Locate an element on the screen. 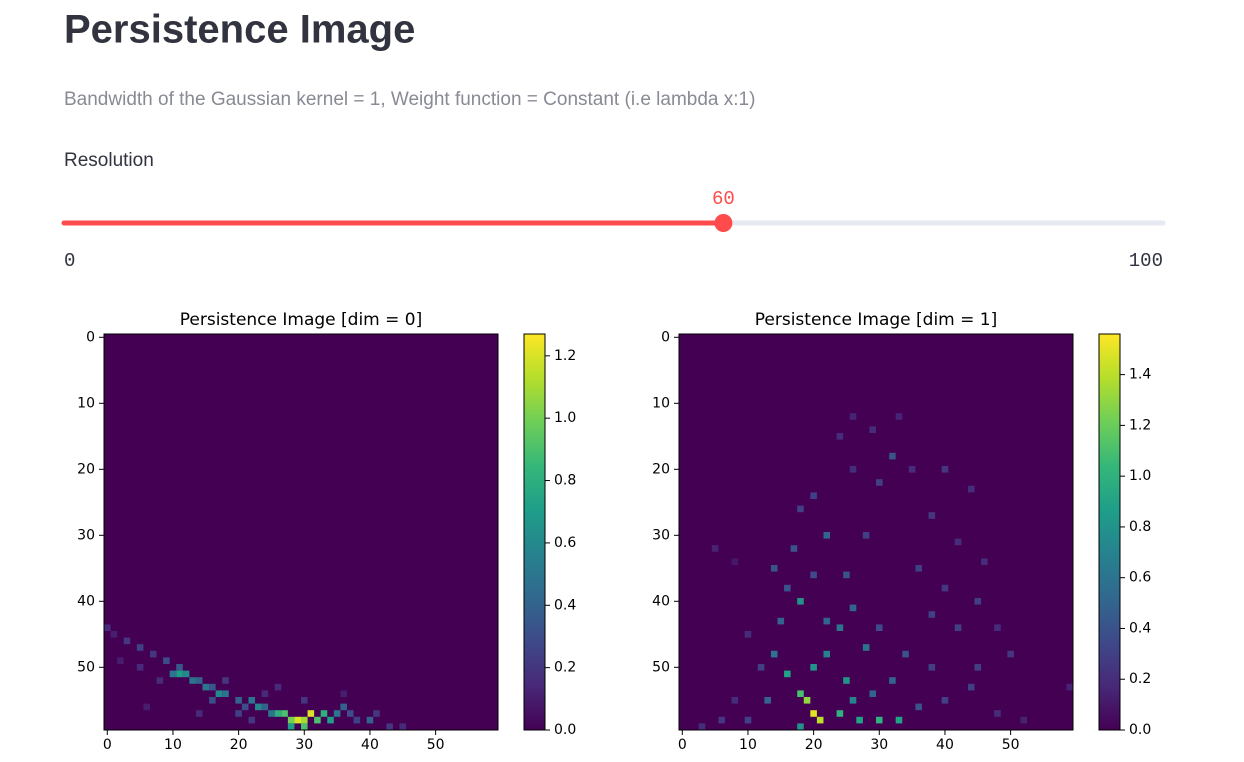  chart-title: Persistence Image [dim = 0] is located at coordinates (301, 320).